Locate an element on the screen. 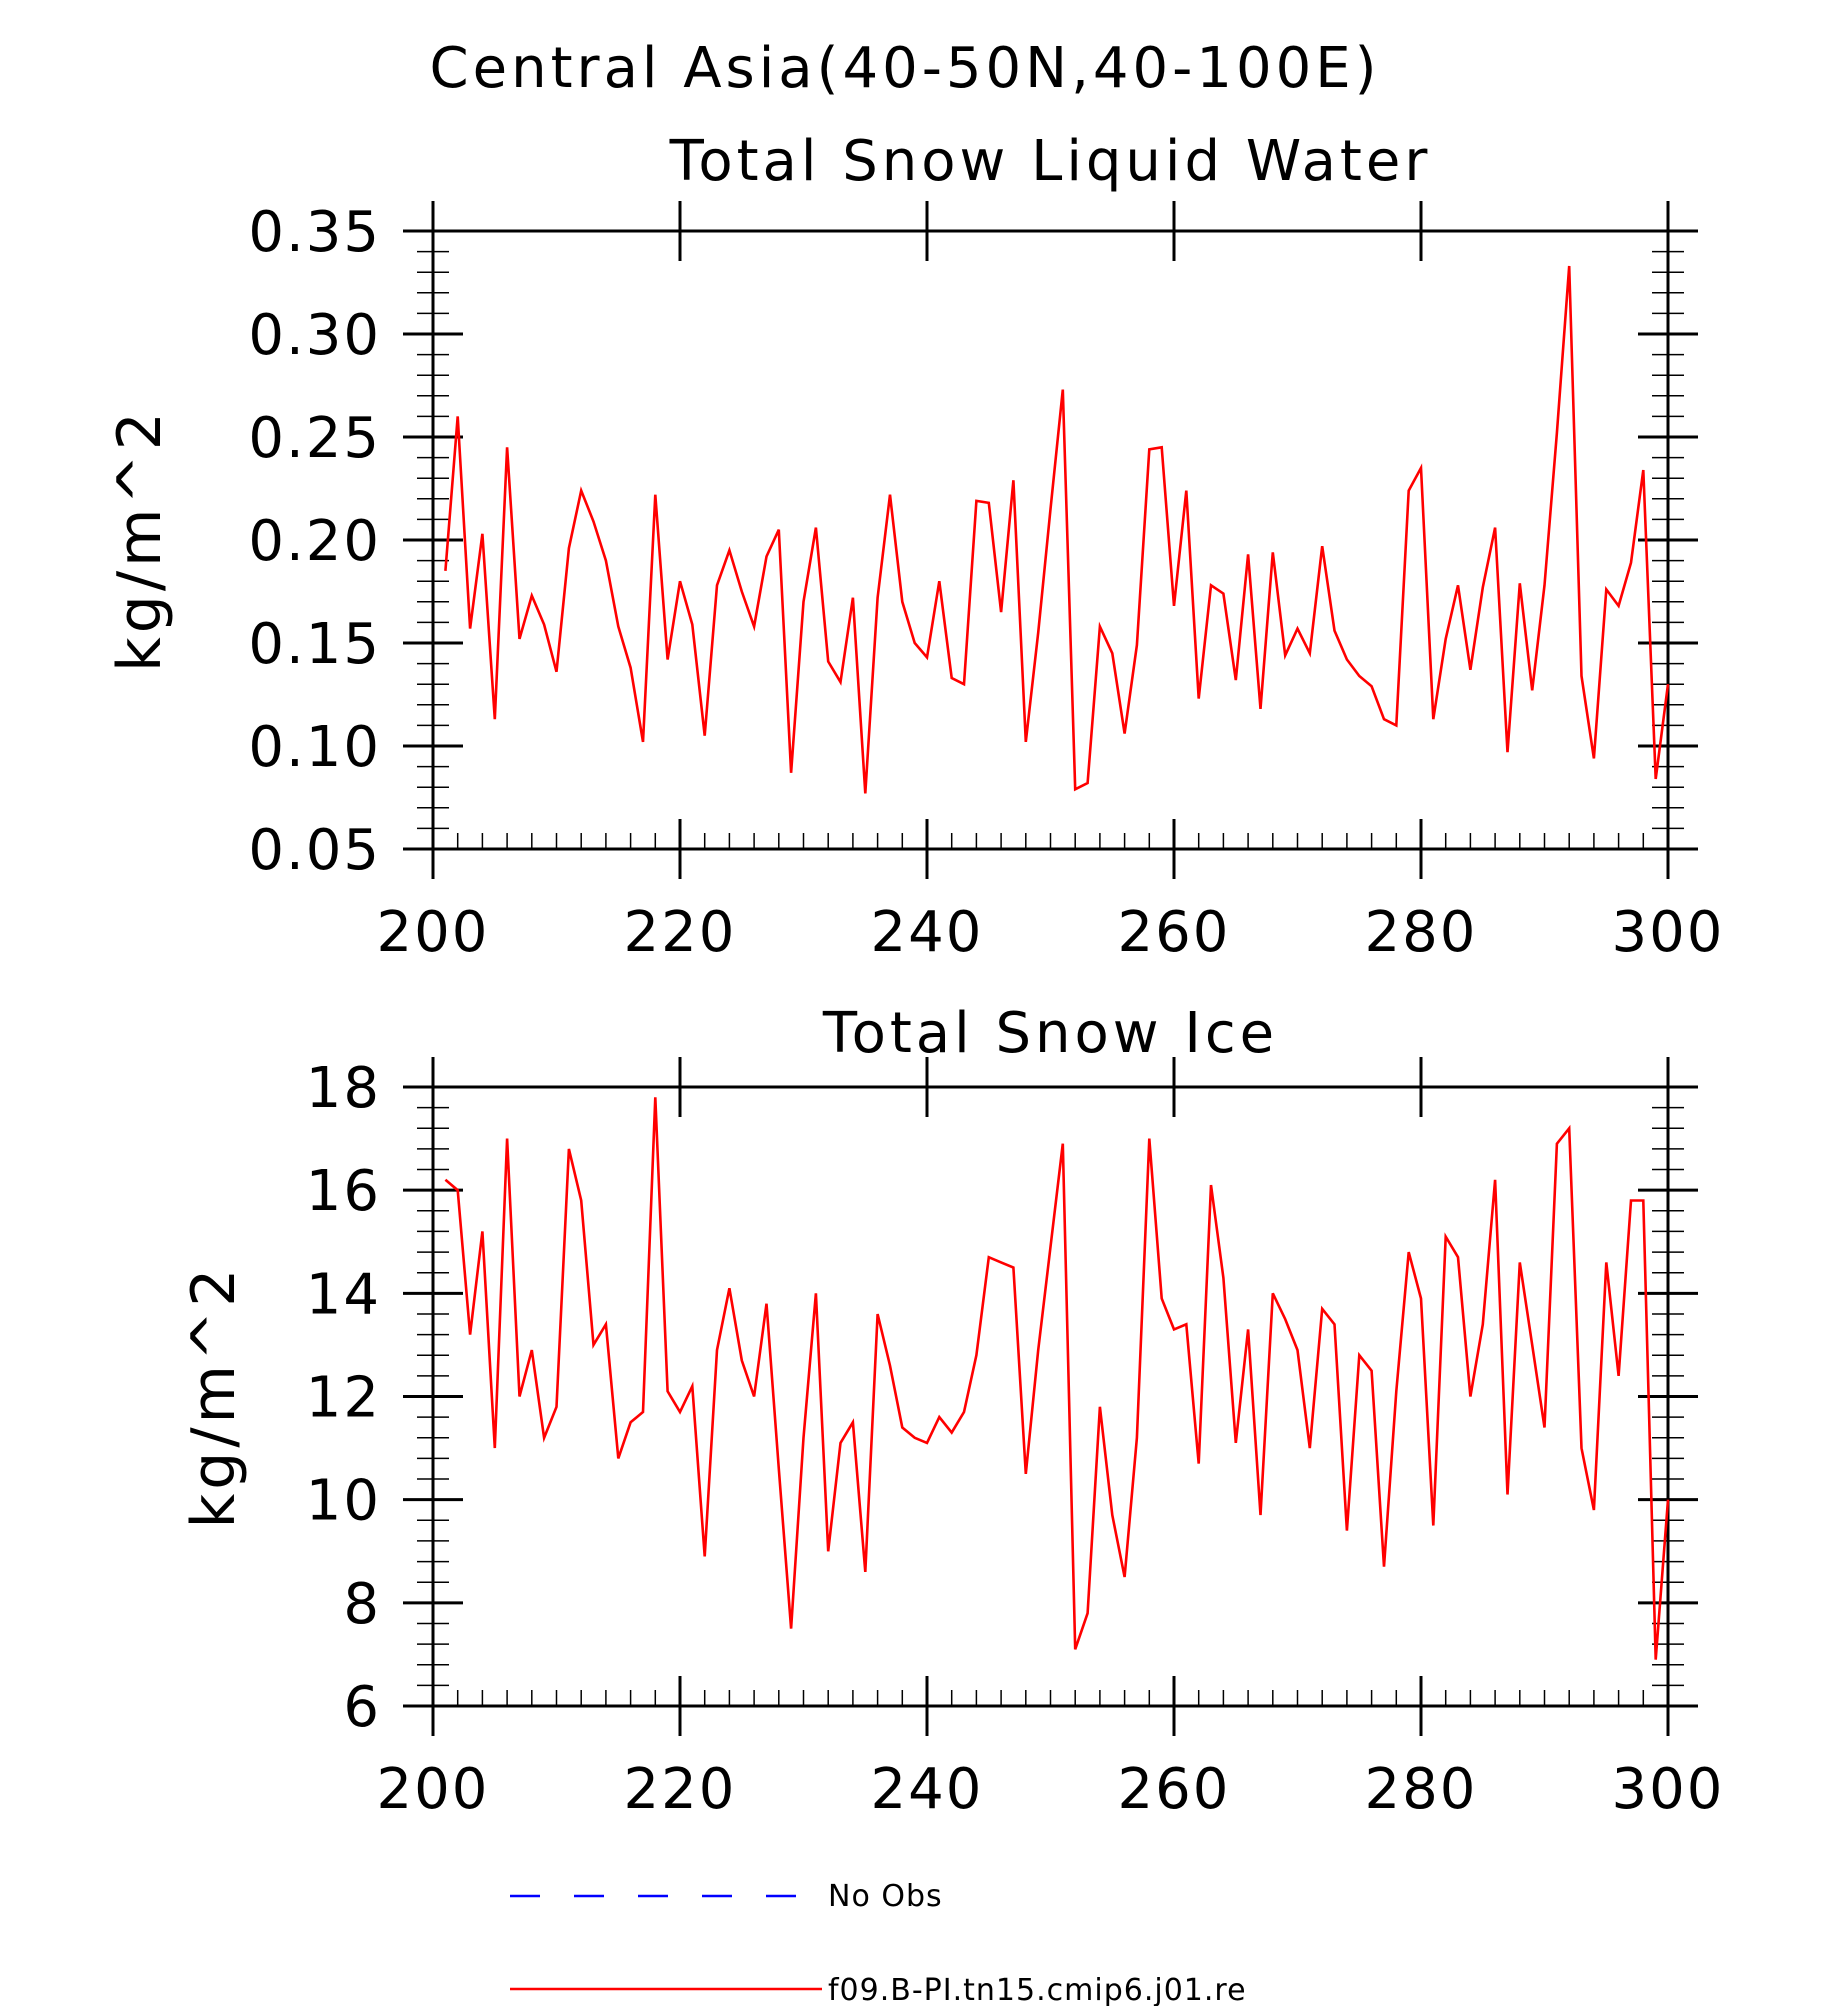 Image resolution: width=1836 pixels, height=2006 pixels. y-tick-label: 10 is located at coordinates (343, 1501).